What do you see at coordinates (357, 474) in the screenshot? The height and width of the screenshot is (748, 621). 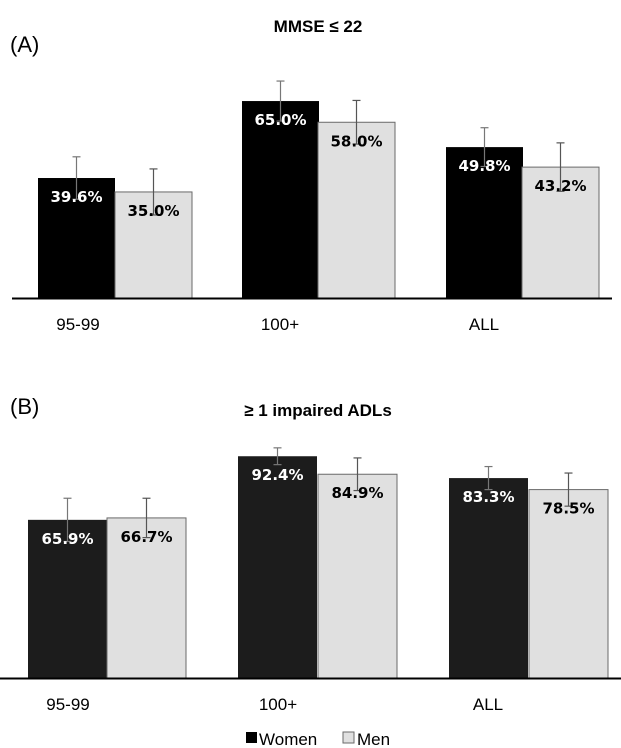 I see `panel-b-errorbar-men-100+` at bounding box center [357, 474].